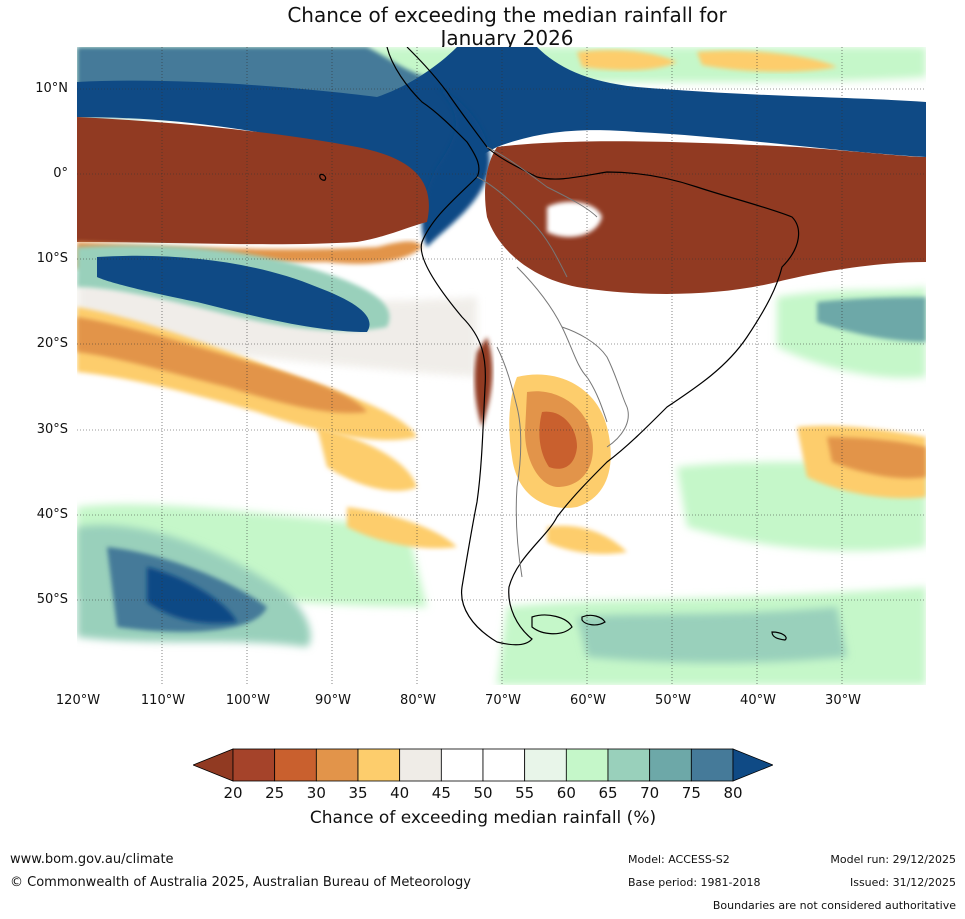 This screenshot has width=965, height=919. Describe the element at coordinates (893, 859) in the screenshot. I see `model-run-date: Model run: 29/12/2025` at that location.